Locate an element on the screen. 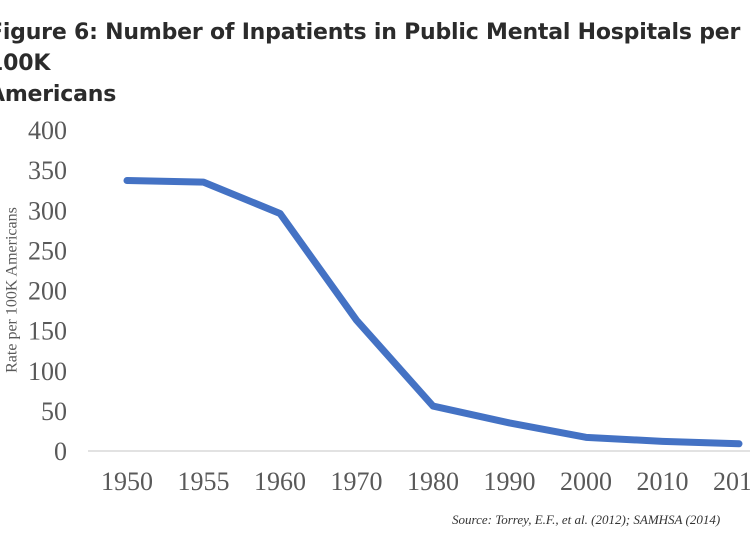 The width and height of the screenshot is (750, 536). x-tick-label: 1970 is located at coordinates (357, 481).